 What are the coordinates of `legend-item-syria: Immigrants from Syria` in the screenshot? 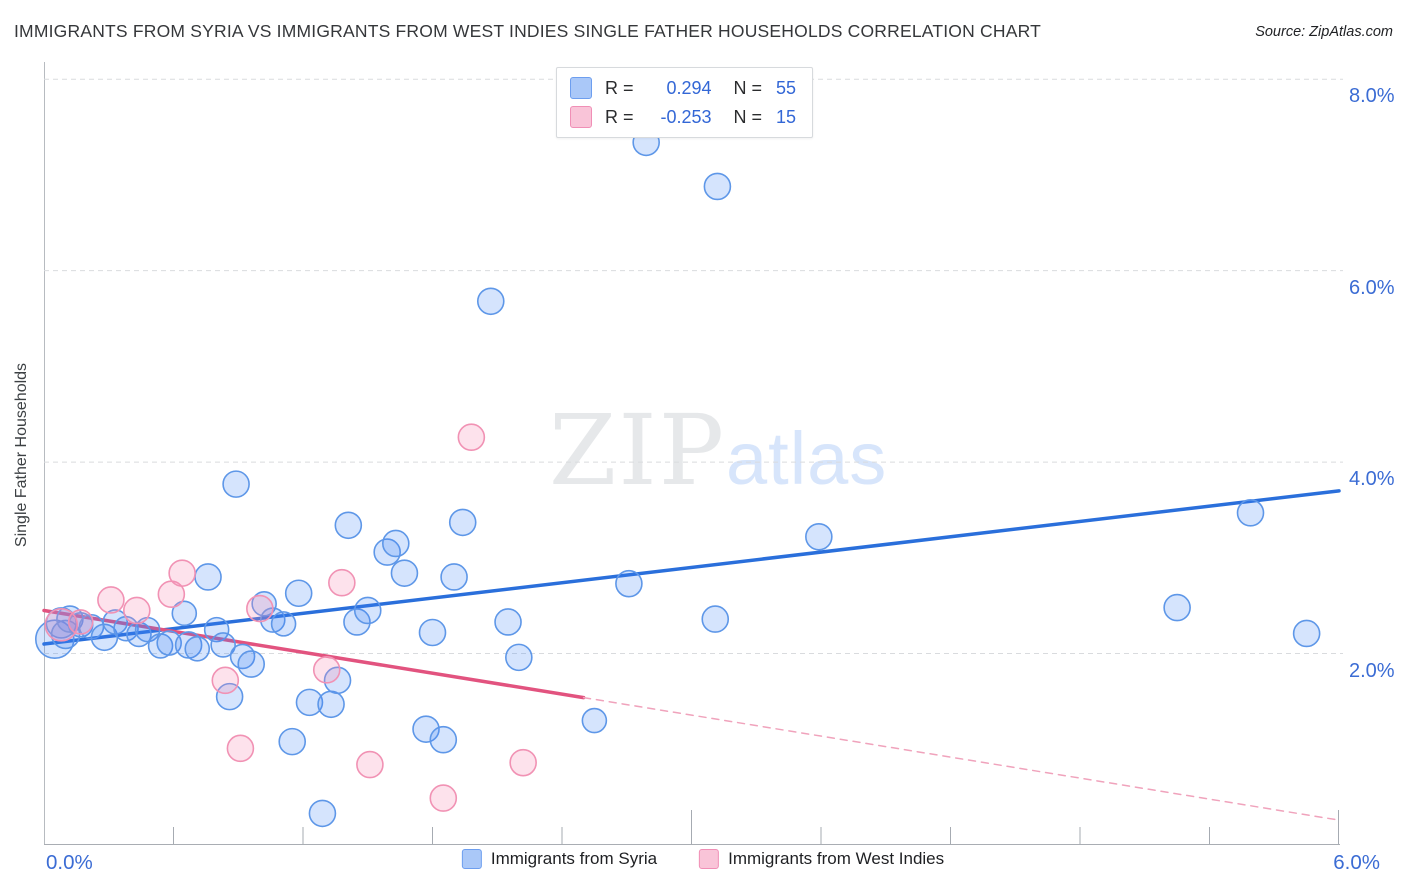 It's located at (559, 859).